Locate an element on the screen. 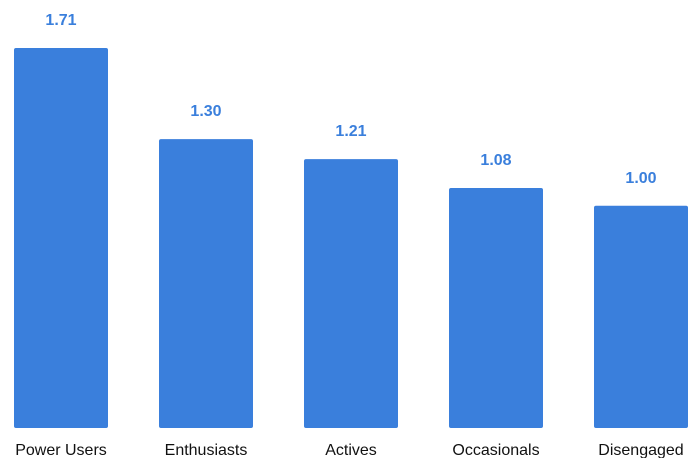 This screenshot has width=689, height=458. value-label-1: 1.30 is located at coordinates (205, 111).